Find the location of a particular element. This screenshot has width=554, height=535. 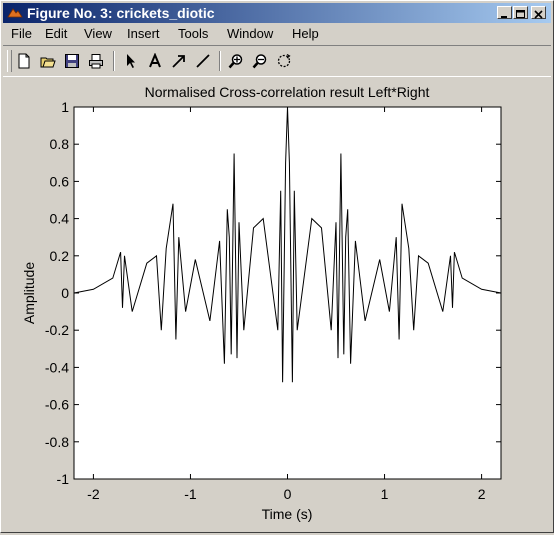

close-icon is located at coordinates (538, 14).